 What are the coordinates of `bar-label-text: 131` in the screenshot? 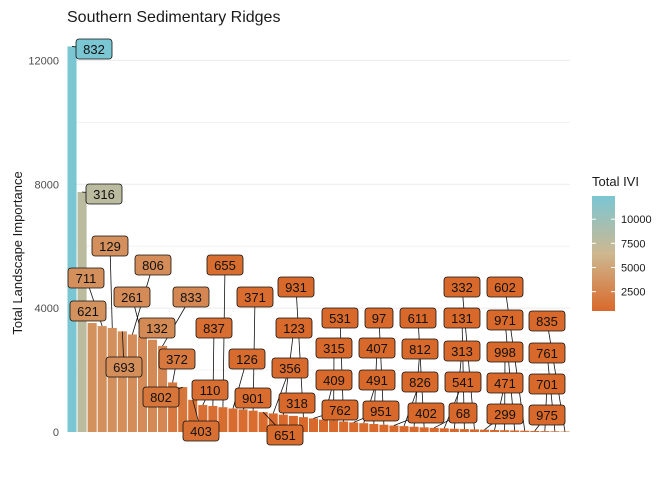 It's located at (462, 318).